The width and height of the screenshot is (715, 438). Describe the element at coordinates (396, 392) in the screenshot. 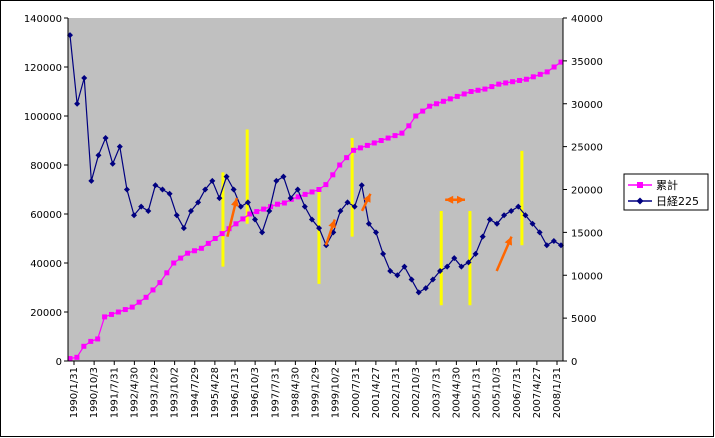

I see `x-tick-label: 2002/1/31` at that location.